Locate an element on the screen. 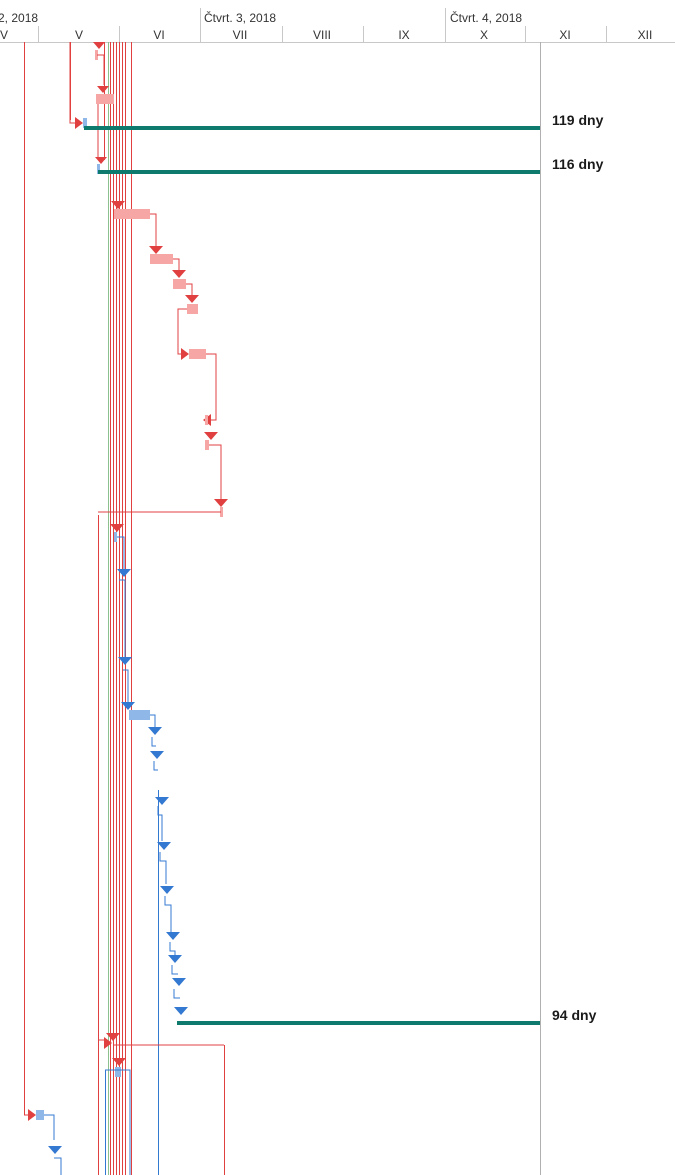  month-label: XII is located at coordinates (645, 35).